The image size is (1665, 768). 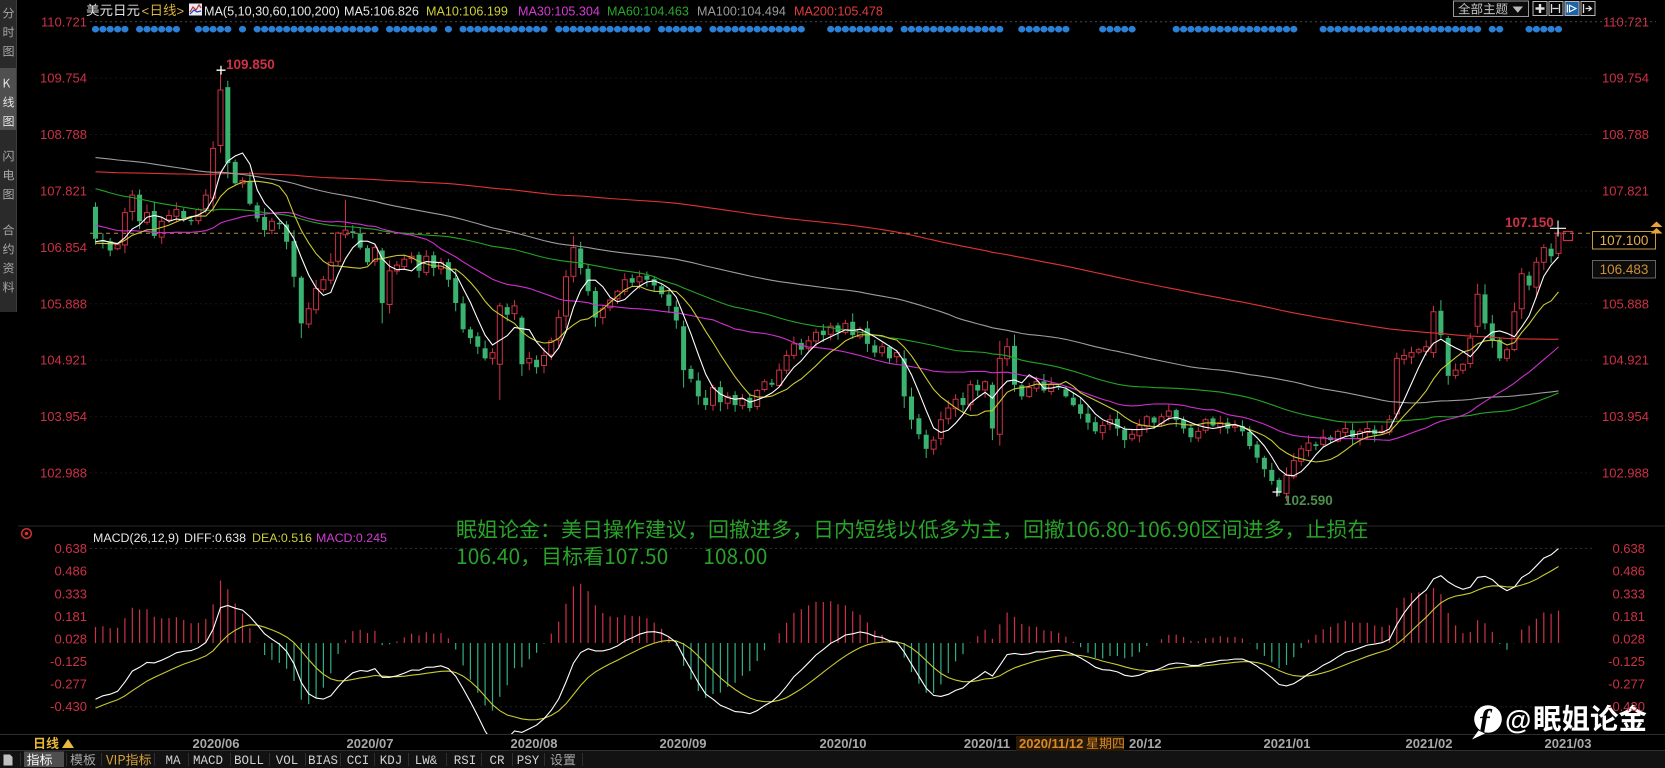 What do you see at coordinates (843, 743) in the screenshot?
I see `svg-text: 2020/10` at bounding box center [843, 743].